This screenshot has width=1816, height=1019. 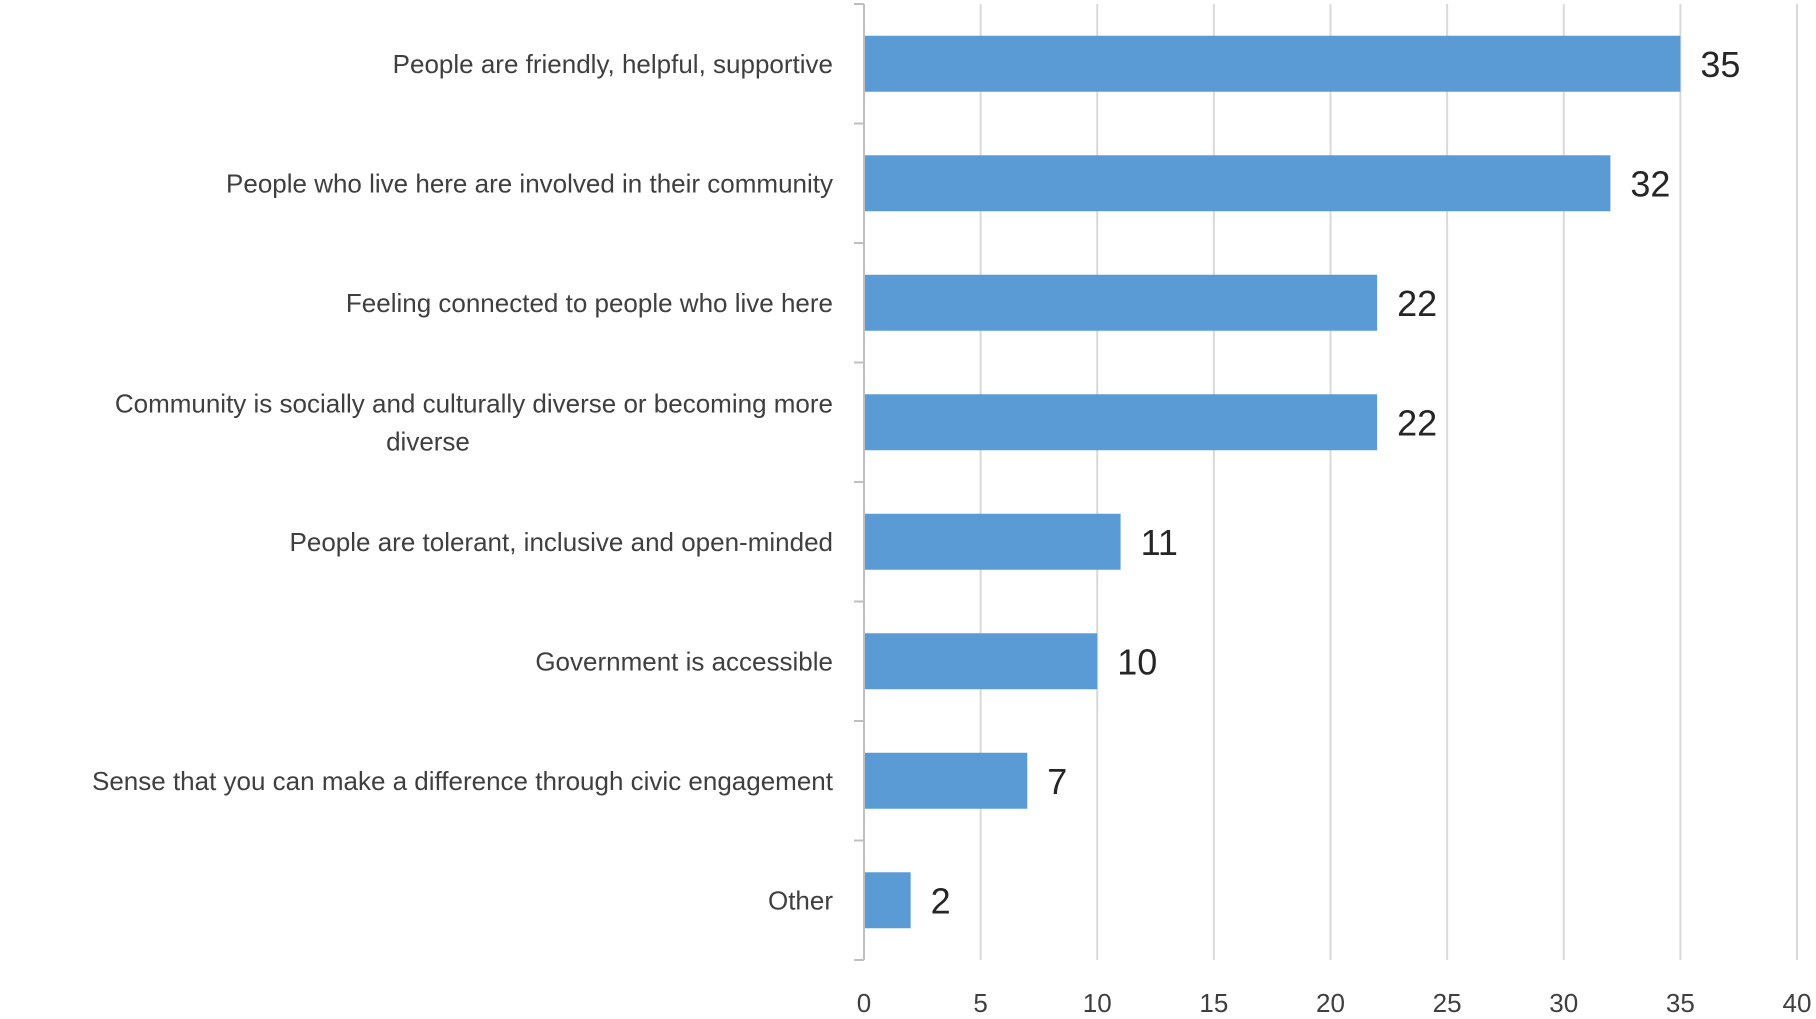 I want to click on category-label-5: Government is accessible, so click(x=684, y=661).